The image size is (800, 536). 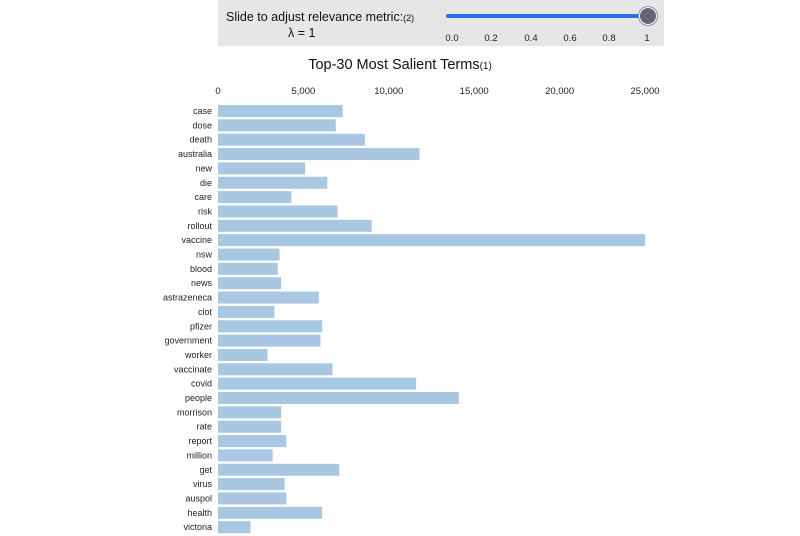 What do you see at coordinates (304, 91) in the screenshot?
I see `x-axis-tick-label: 5,000` at bounding box center [304, 91].